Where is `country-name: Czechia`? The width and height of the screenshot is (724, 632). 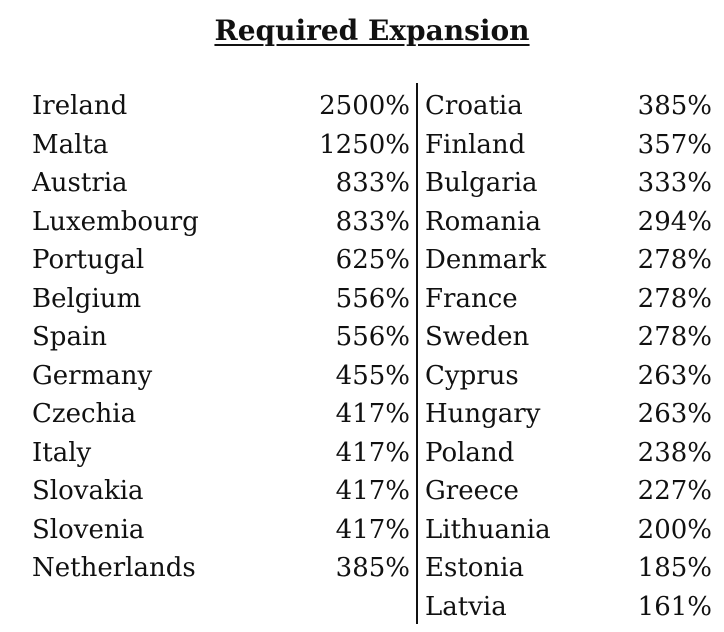 country-name: Czechia is located at coordinates (84, 414).